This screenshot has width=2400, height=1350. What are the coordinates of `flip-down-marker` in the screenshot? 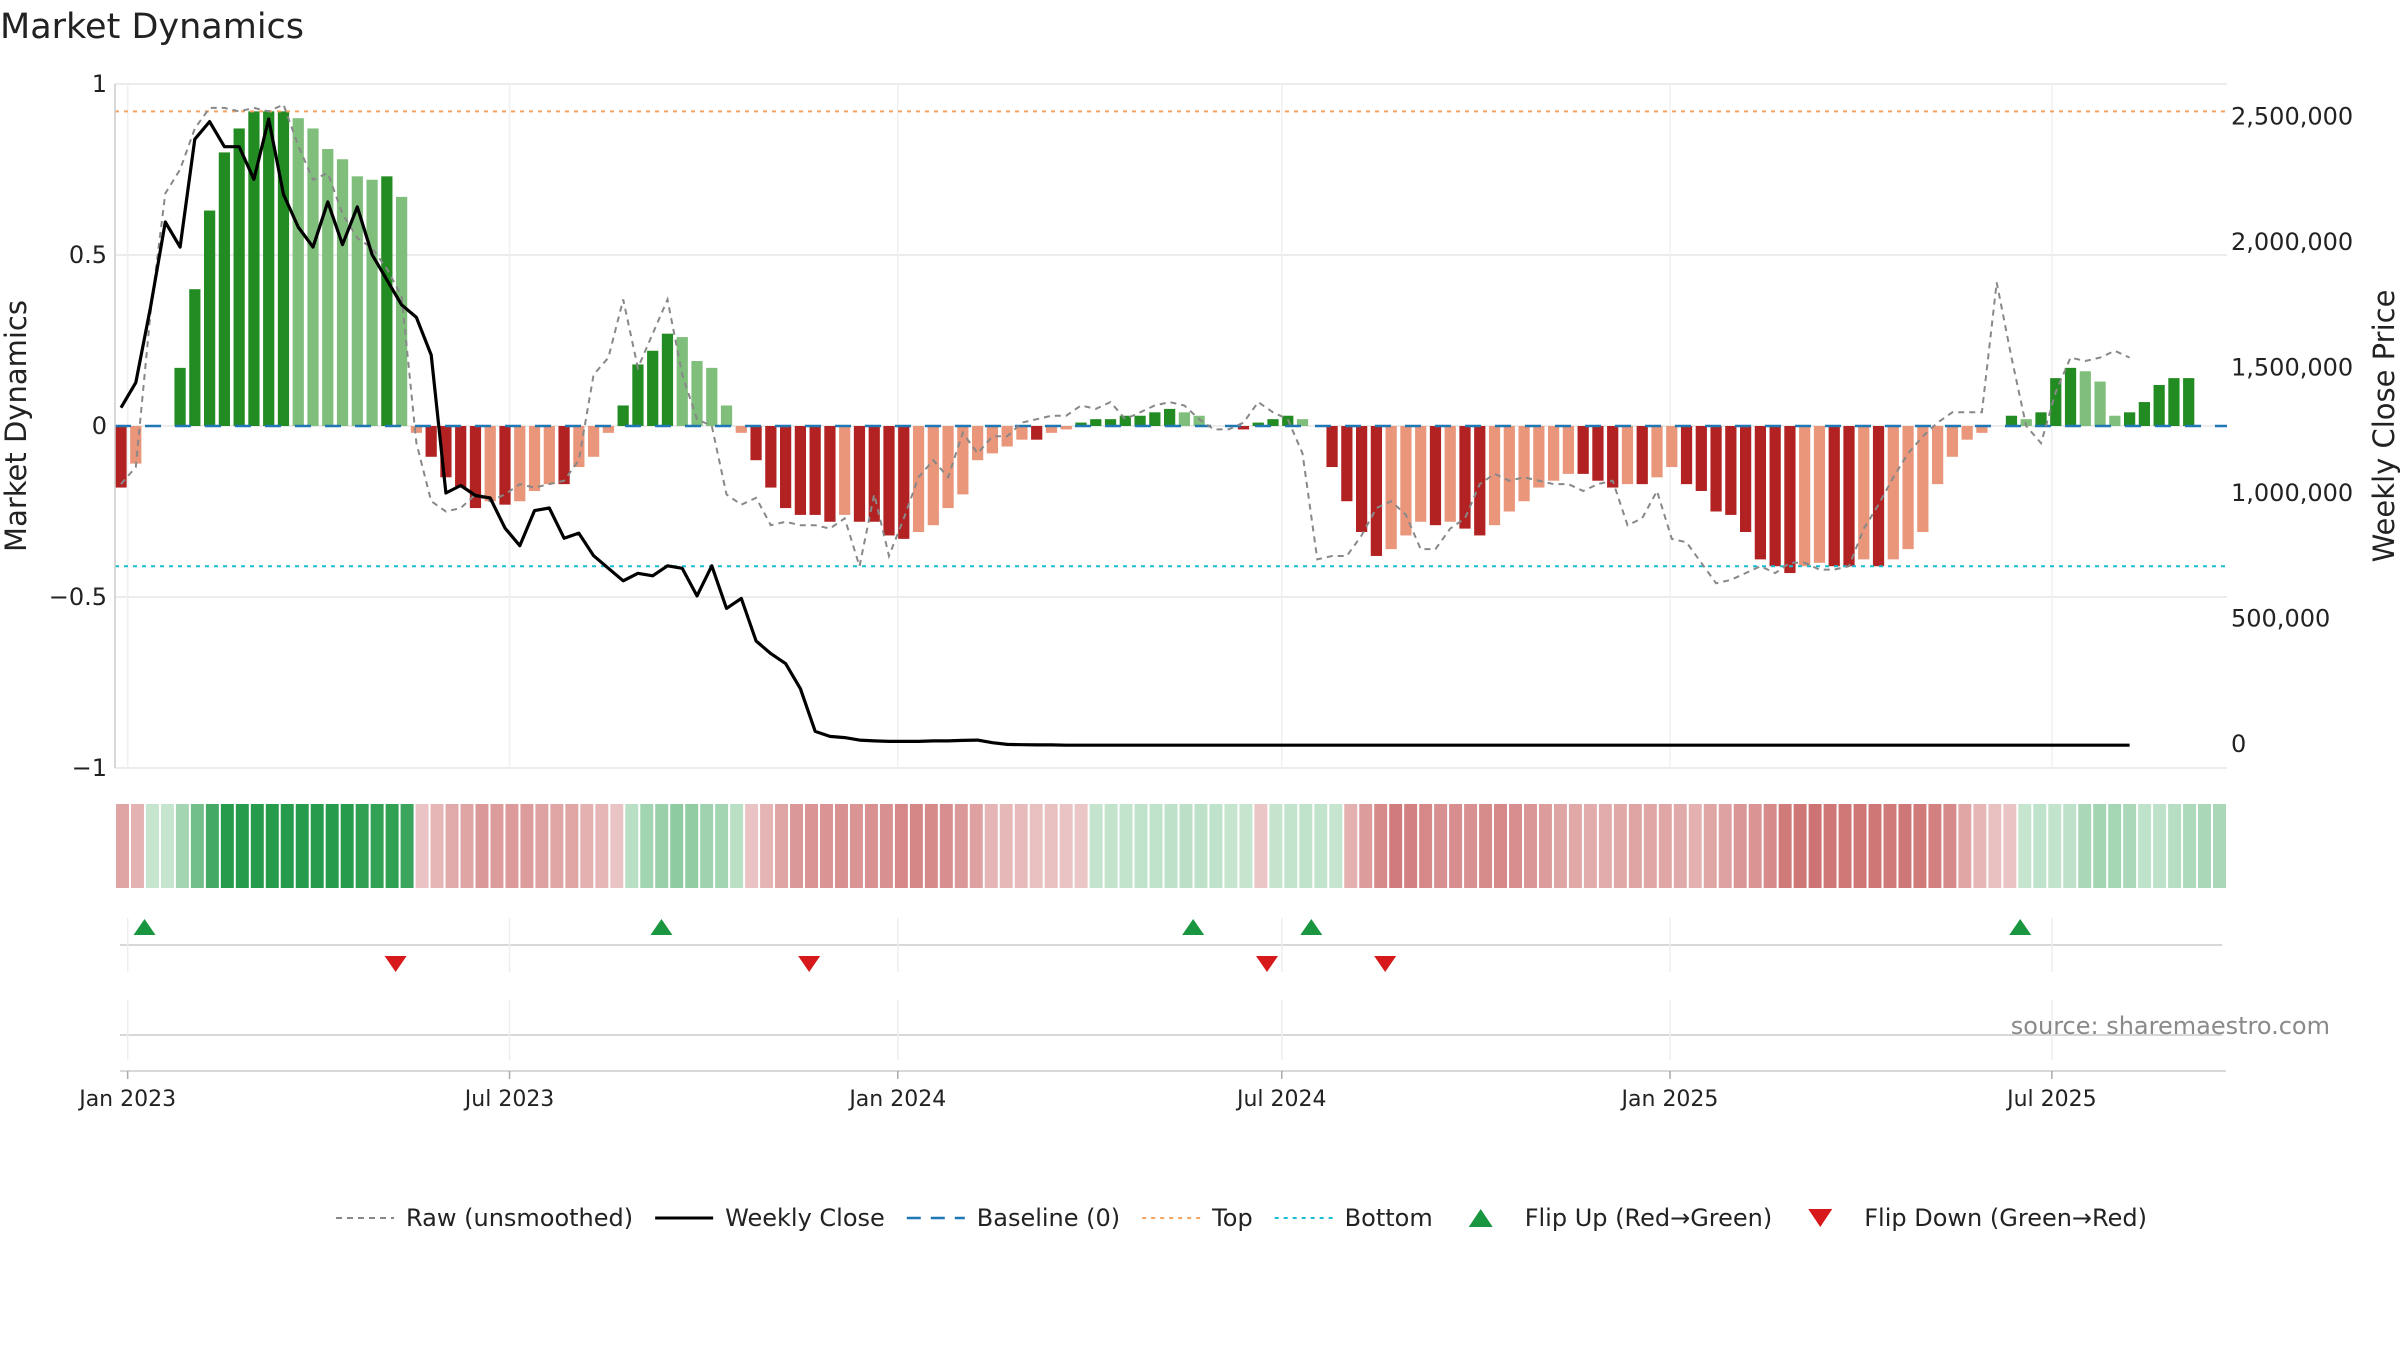 It's located at (1385, 964).